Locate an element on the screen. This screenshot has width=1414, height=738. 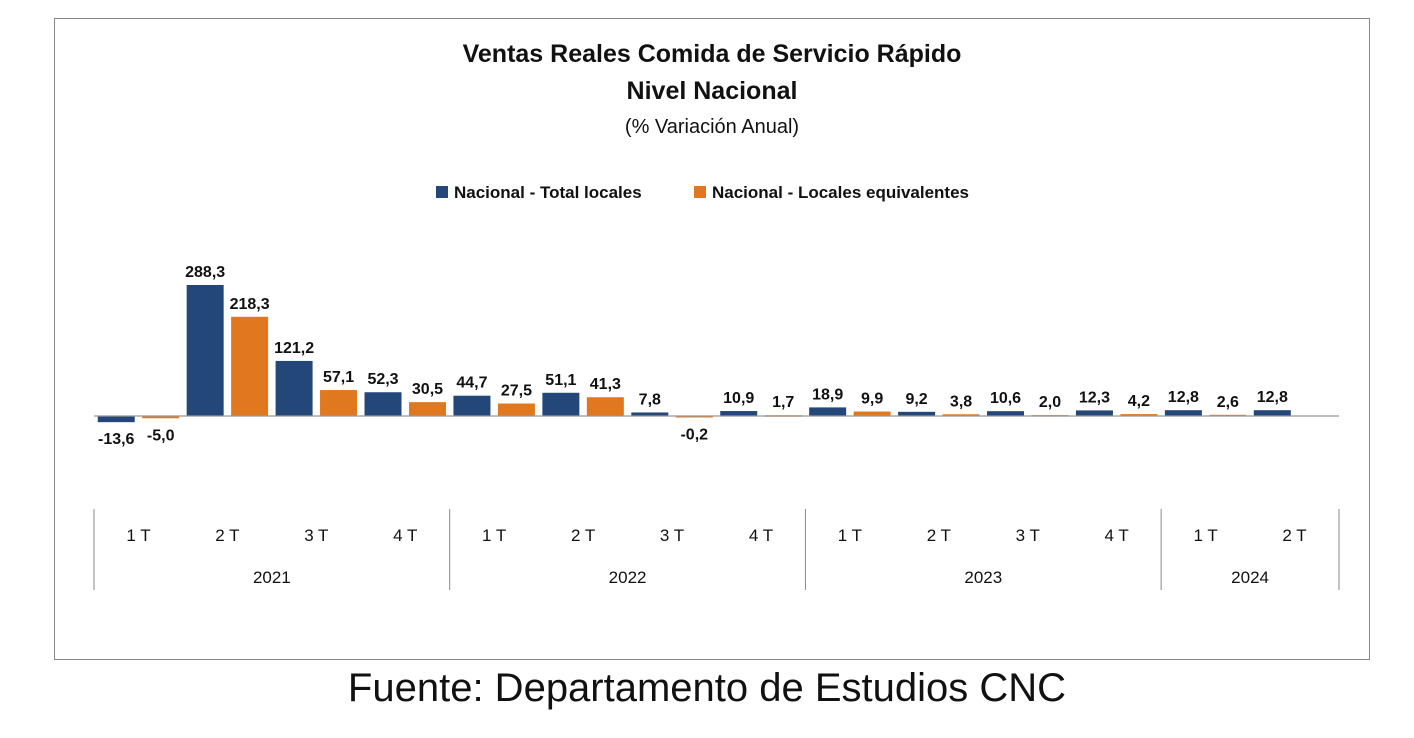
legend-label: Nacional - Locales equivalentes is located at coordinates (840, 192).